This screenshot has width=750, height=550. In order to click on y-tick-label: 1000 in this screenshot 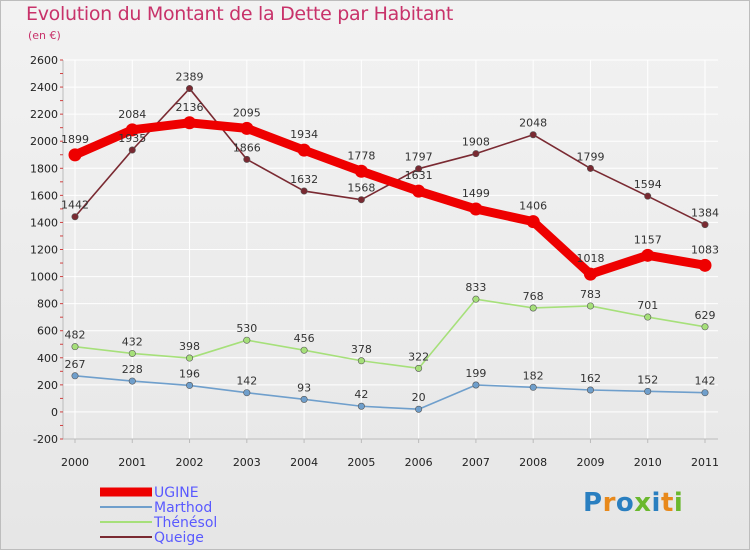, I will do `click(44, 277)`.